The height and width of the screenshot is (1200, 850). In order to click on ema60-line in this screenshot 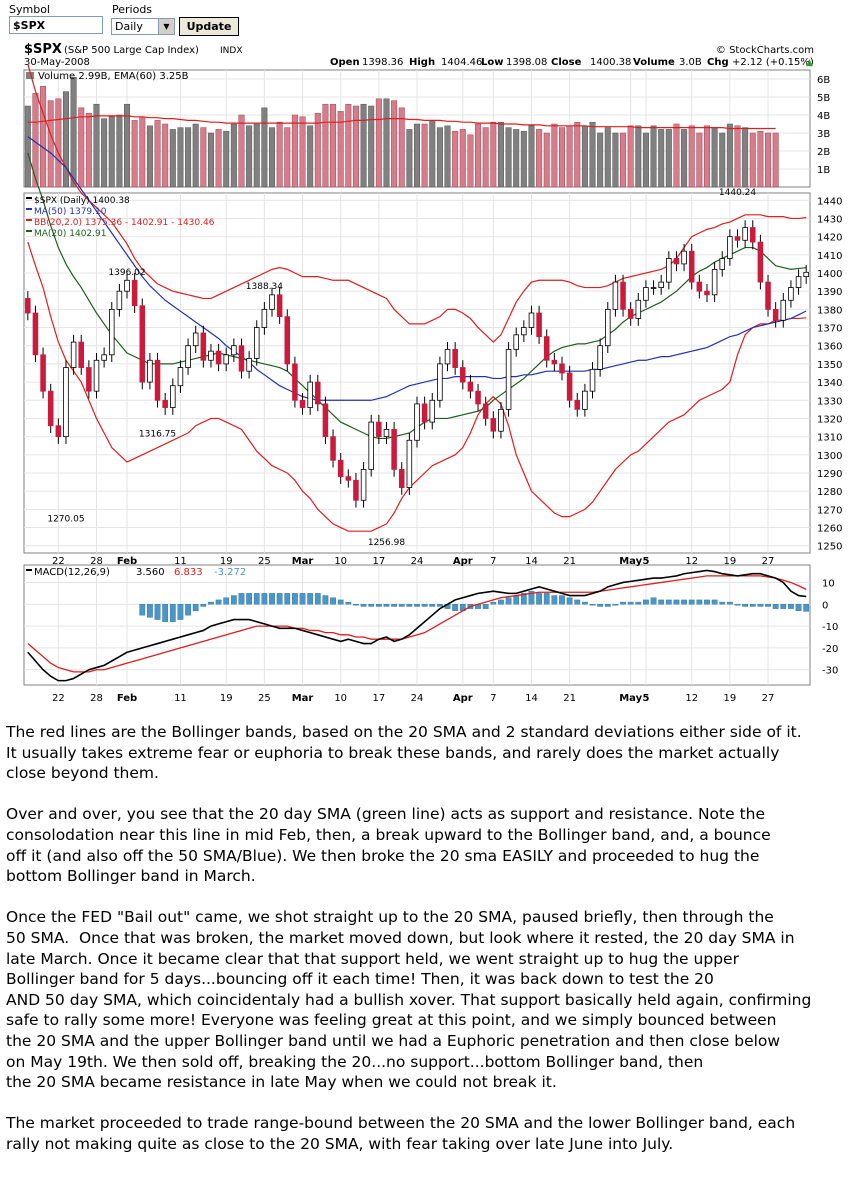, I will do `click(401, 122)`.